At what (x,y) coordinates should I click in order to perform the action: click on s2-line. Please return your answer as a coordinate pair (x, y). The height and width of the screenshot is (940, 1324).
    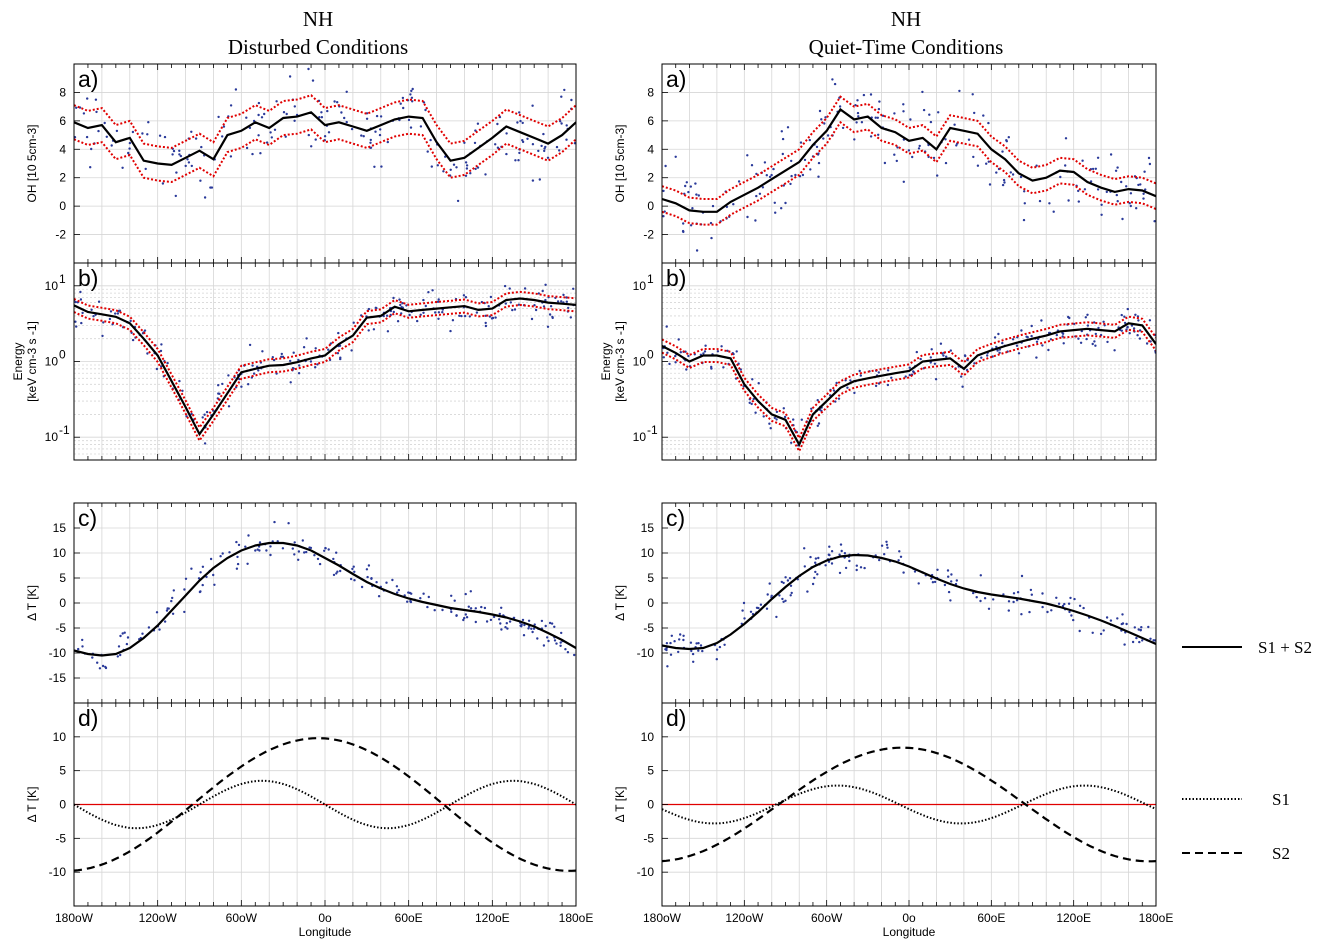
    Looking at the image, I should click on (325, 804).